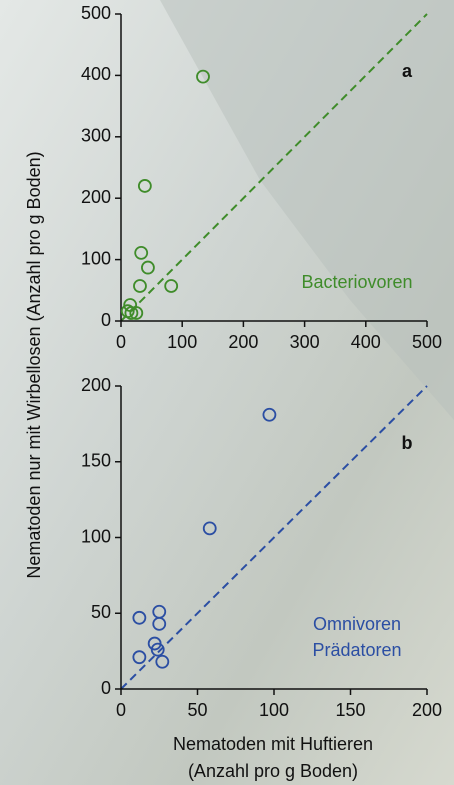 The height and width of the screenshot is (785, 454). I want to click on x-tick-label: 400, so click(366, 342).